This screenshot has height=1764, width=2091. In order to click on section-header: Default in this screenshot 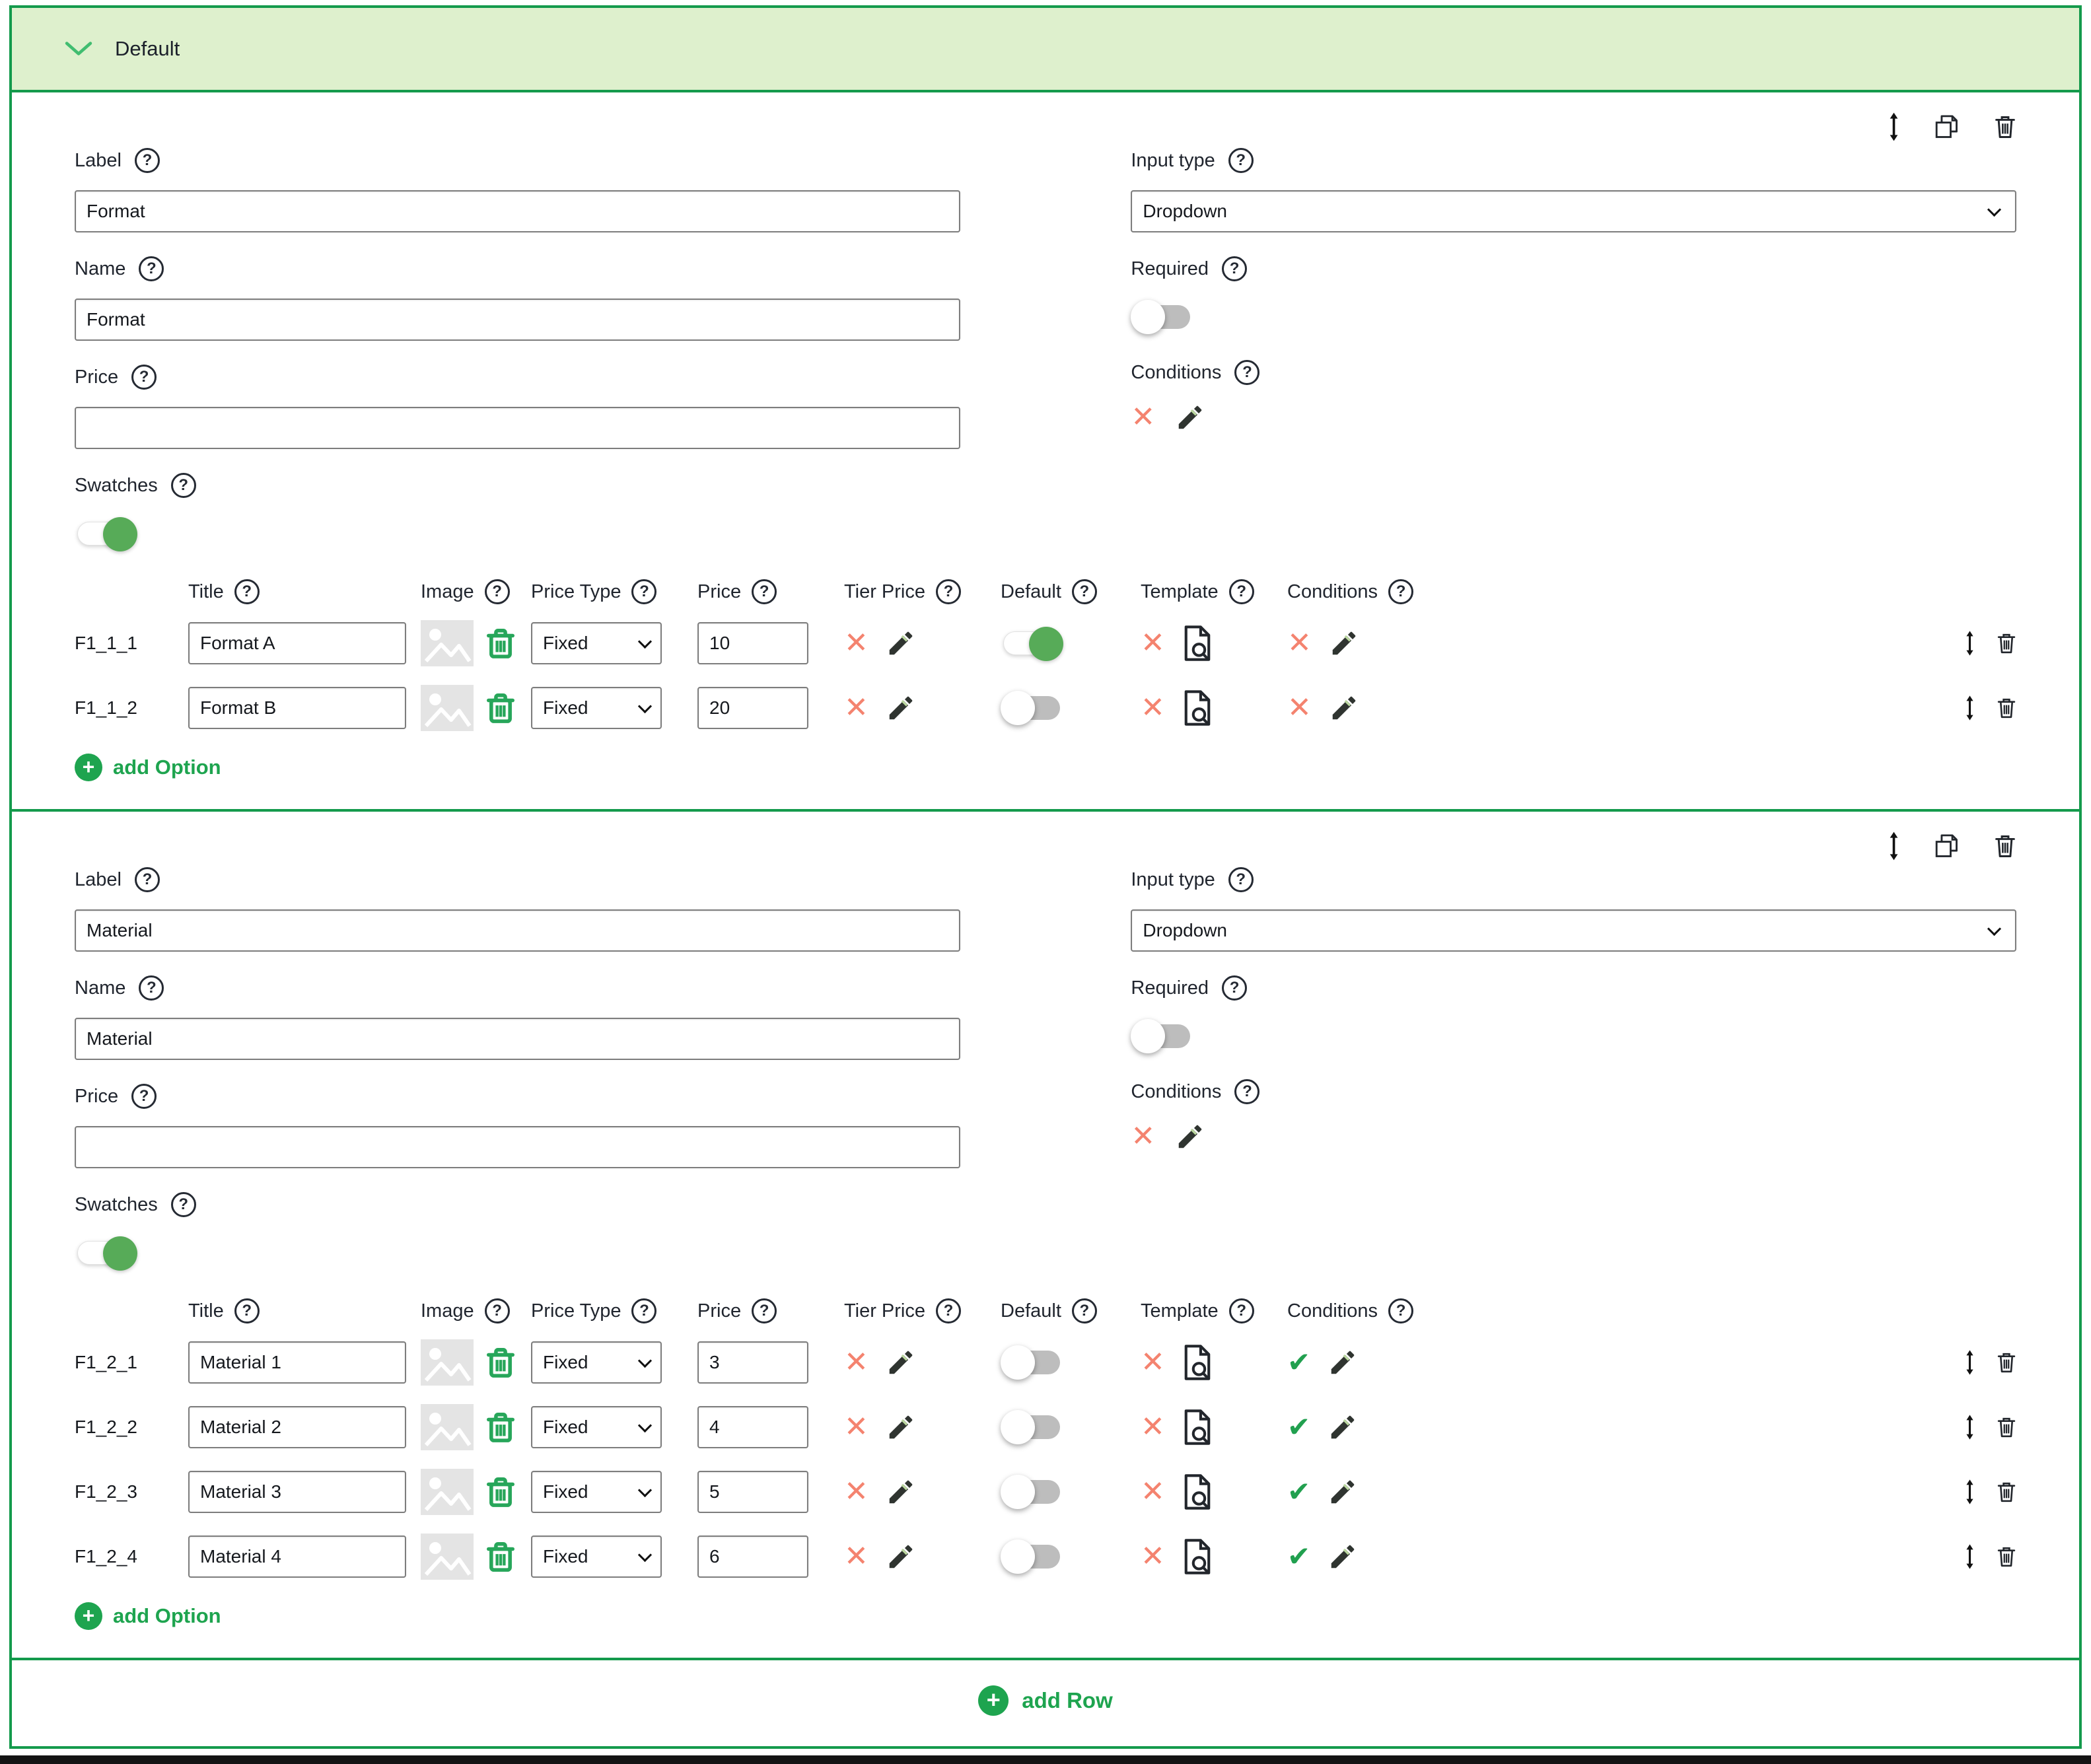, I will do `click(1045, 50)`.